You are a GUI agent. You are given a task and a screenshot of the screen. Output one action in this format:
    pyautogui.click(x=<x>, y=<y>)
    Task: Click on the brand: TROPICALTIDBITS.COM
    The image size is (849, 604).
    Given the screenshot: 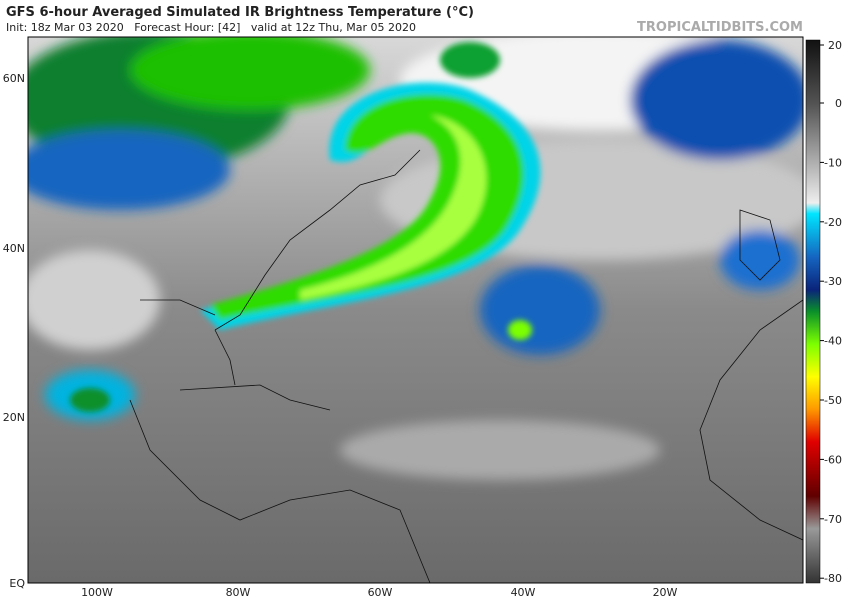 What is the action you would take?
    pyautogui.click(x=720, y=27)
    